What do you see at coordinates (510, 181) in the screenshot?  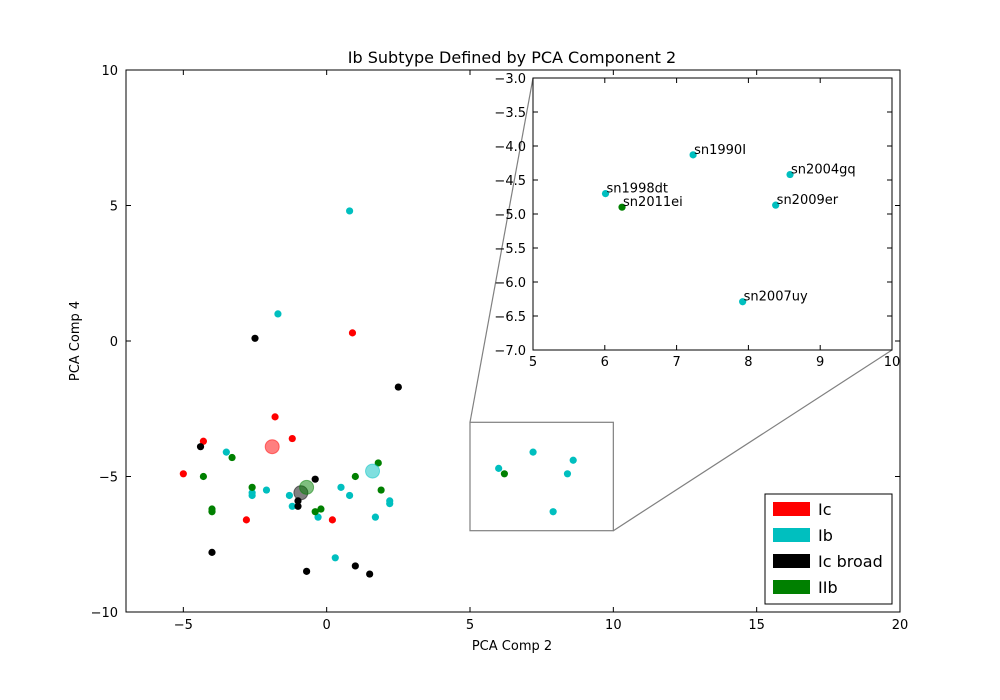 I see `inset-y-tick-label: −4.5` at bounding box center [510, 181].